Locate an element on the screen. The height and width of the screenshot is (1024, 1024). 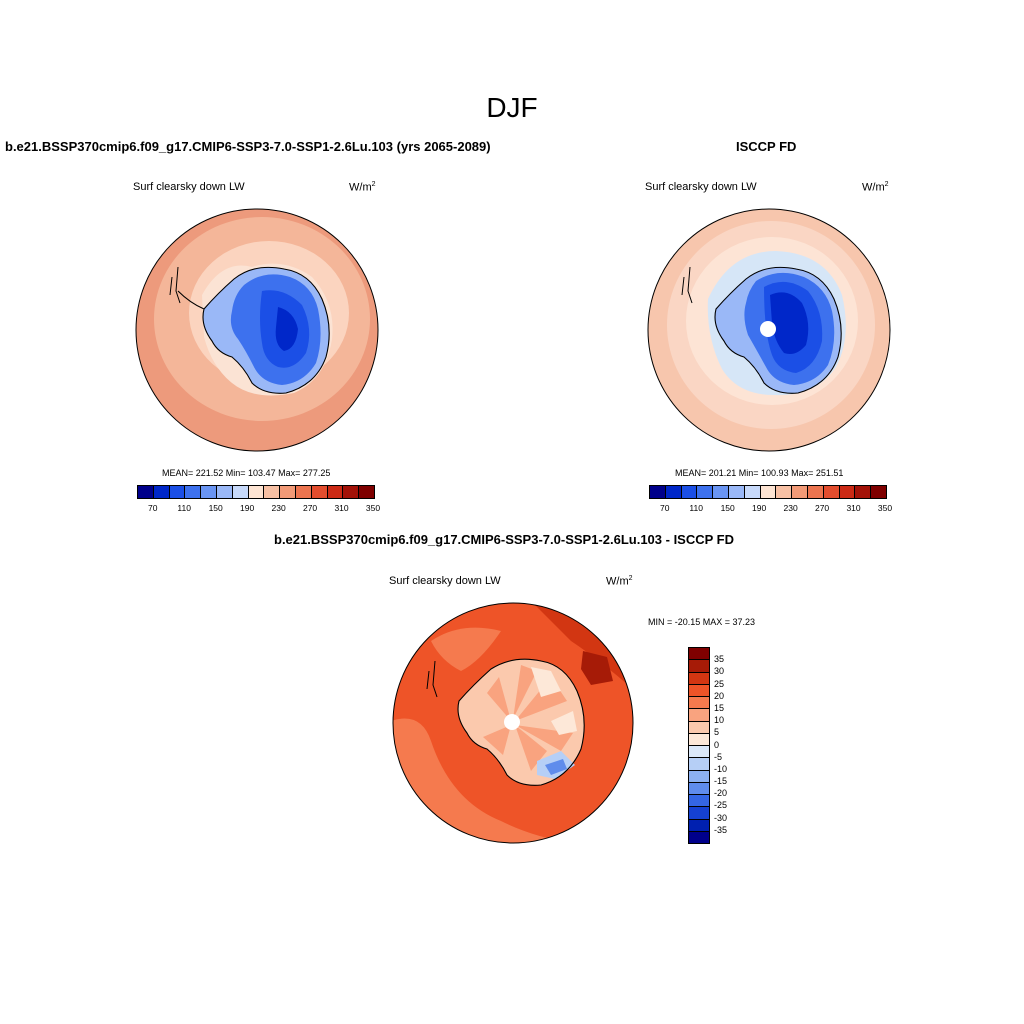
panel-1-colorbar is located at coordinates (256, 492).